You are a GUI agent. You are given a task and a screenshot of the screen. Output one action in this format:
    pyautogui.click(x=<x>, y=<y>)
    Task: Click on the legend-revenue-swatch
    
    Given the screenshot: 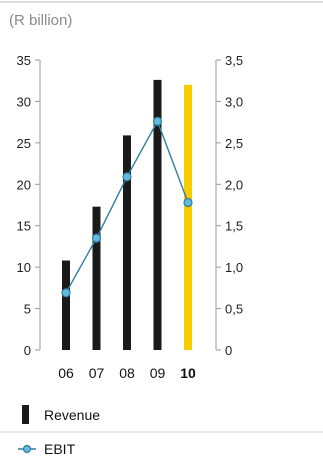 What is the action you would take?
    pyautogui.click(x=25, y=414)
    